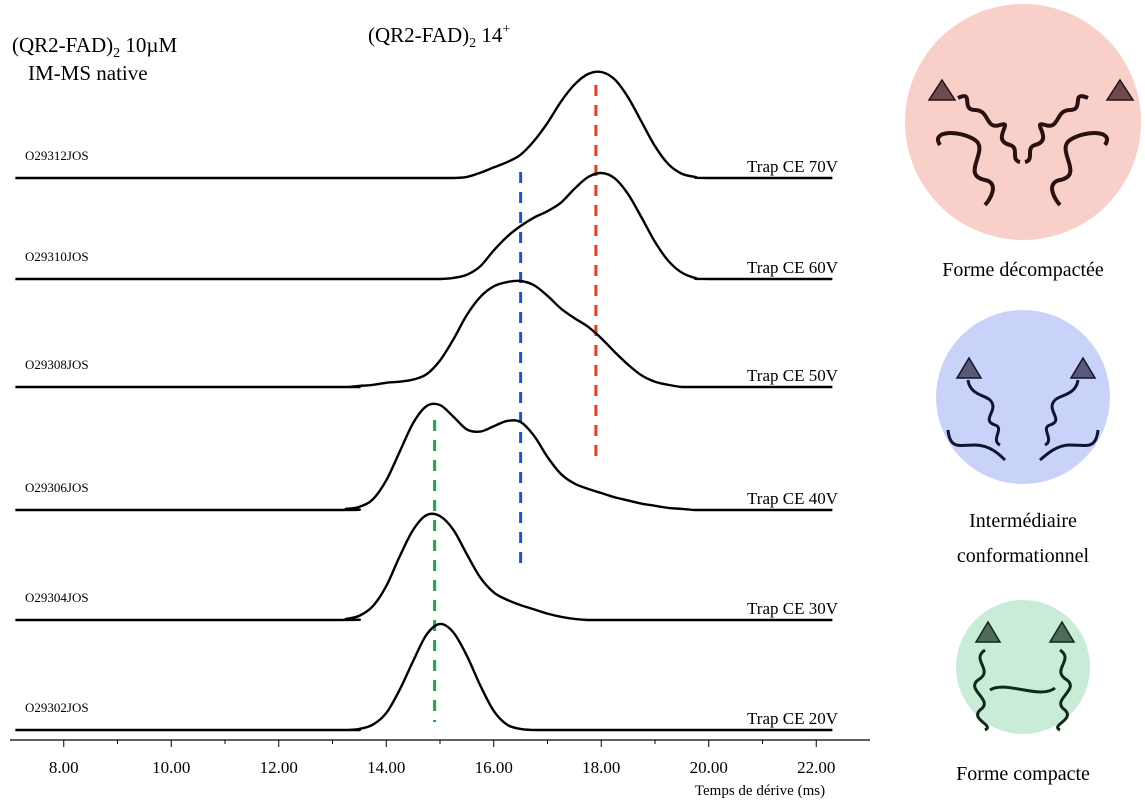 The height and width of the screenshot is (803, 1145). What do you see at coordinates (57, 707) in the screenshot?
I see `file-label: O29302JOS` at bounding box center [57, 707].